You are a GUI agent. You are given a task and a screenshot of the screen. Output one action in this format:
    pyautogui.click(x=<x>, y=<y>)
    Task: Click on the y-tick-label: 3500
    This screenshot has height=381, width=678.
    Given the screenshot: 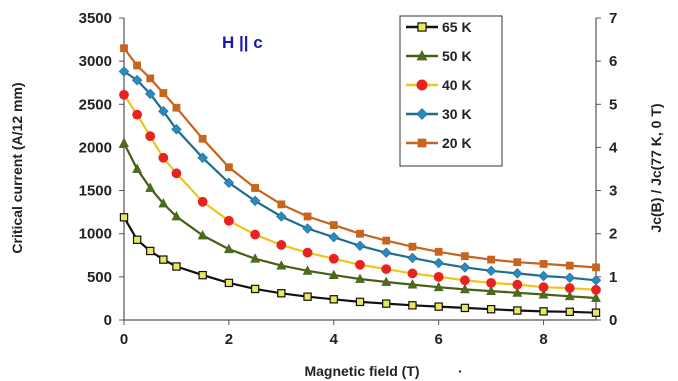 What is the action you would take?
    pyautogui.click(x=95, y=18)
    